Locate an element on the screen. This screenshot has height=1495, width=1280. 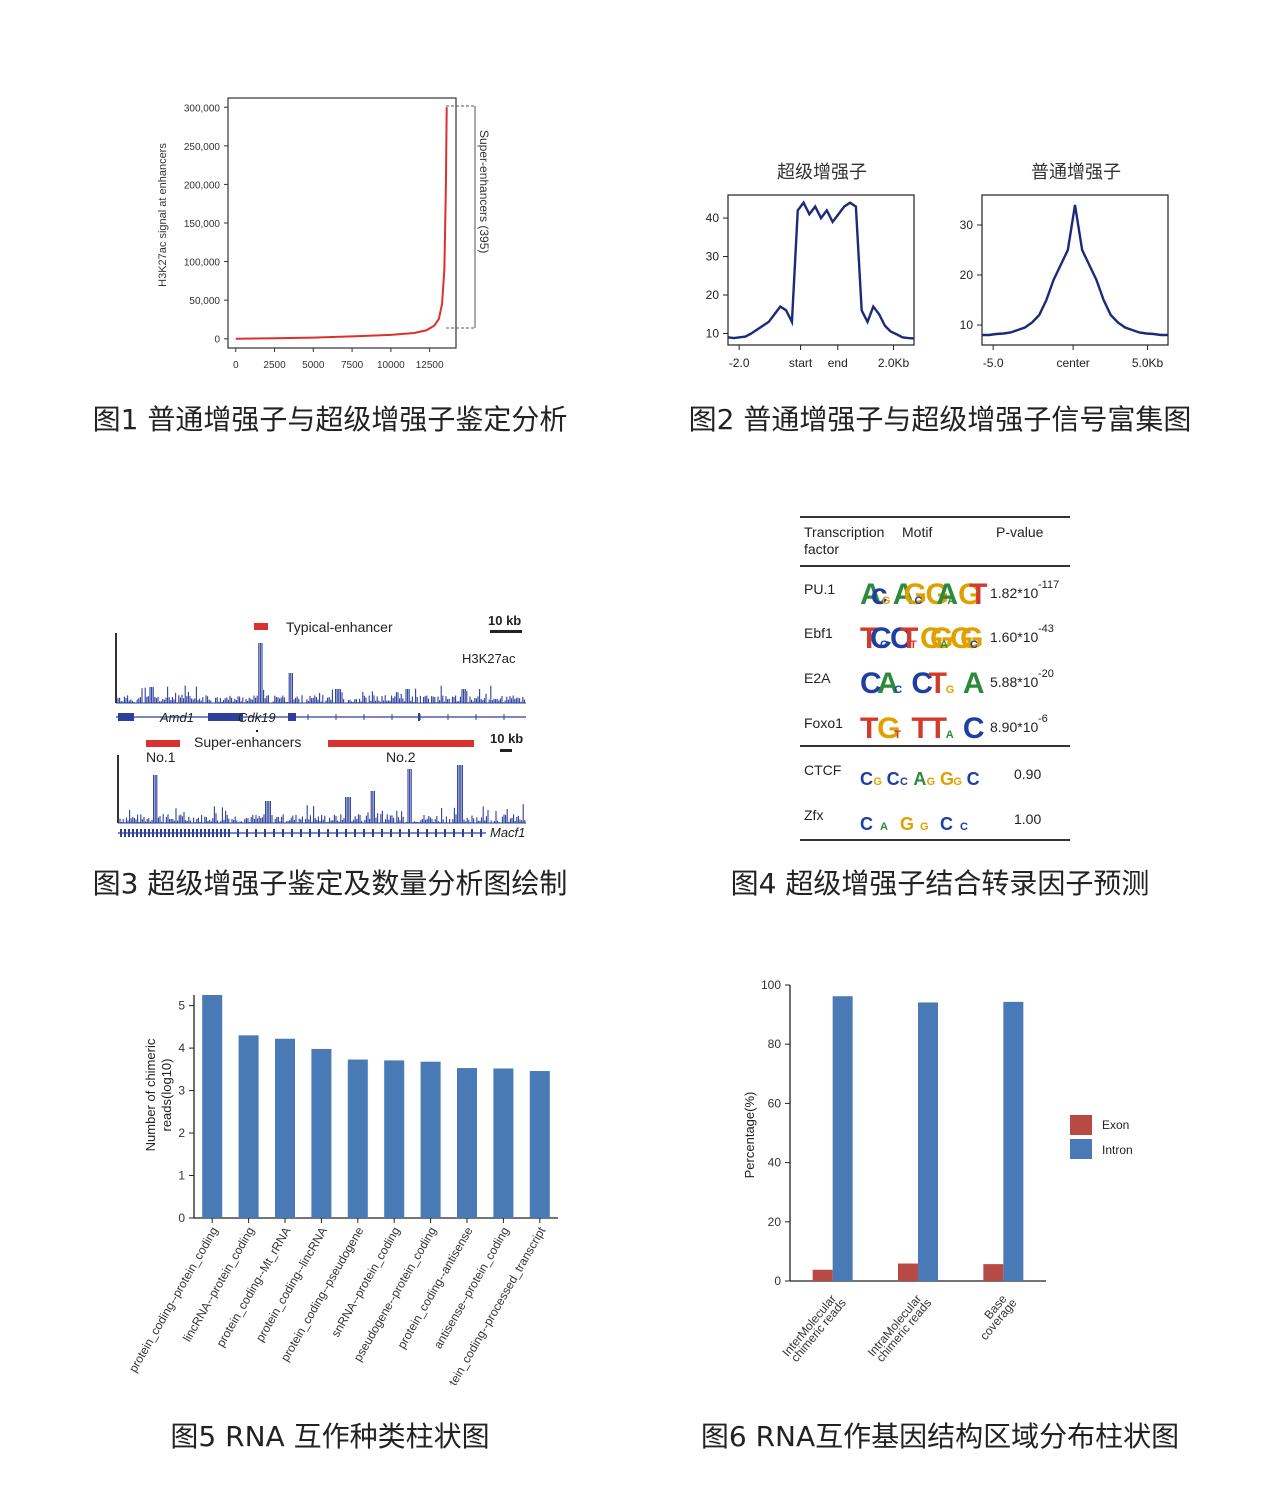
p-value-exponent: -6 is located at coordinates (1043, 719).